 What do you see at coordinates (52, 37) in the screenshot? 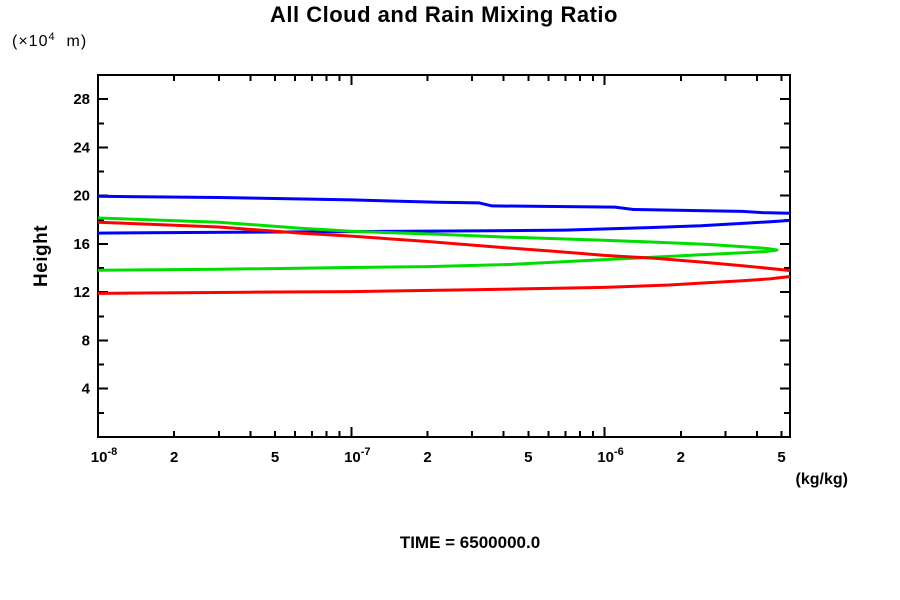
I see `y-units-exponent: 4` at bounding box center [52, 37].